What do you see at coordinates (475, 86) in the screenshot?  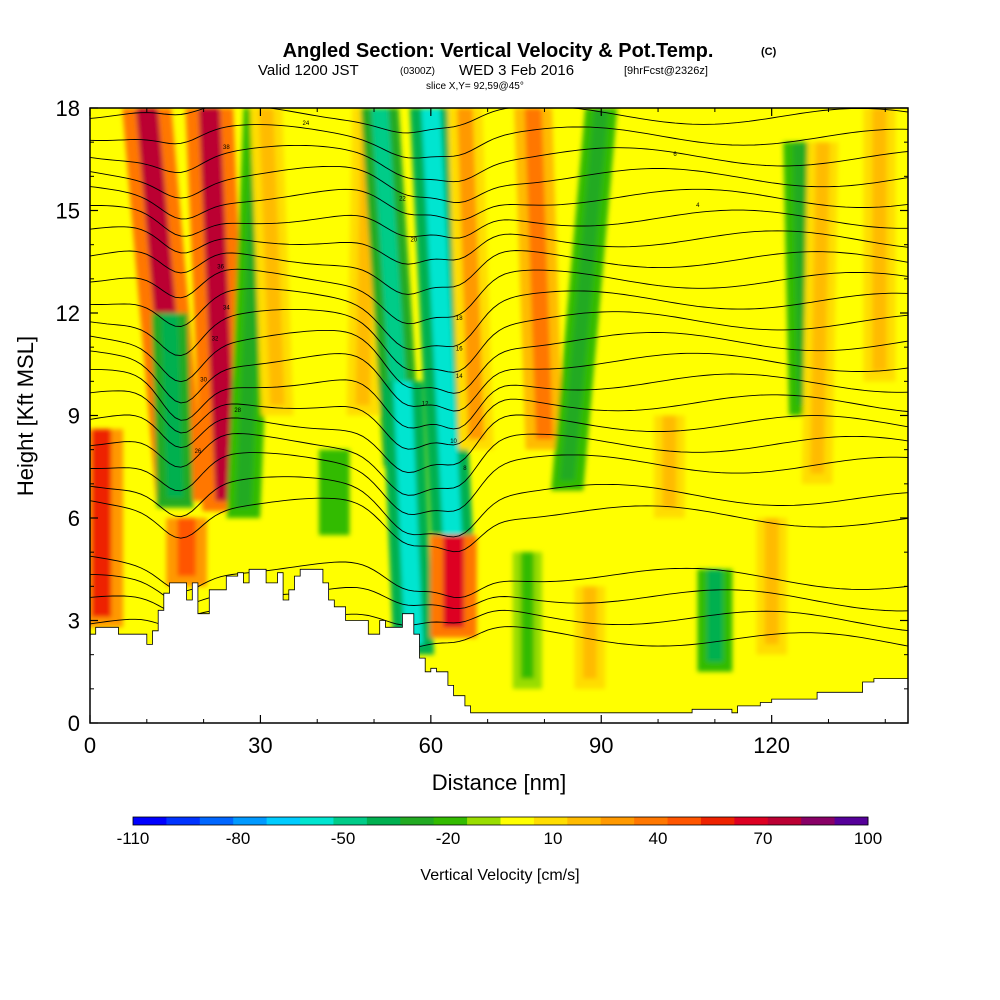 I see `slice-info: slice X,Y= 92,59@45°` at bounding box center [475, 86].